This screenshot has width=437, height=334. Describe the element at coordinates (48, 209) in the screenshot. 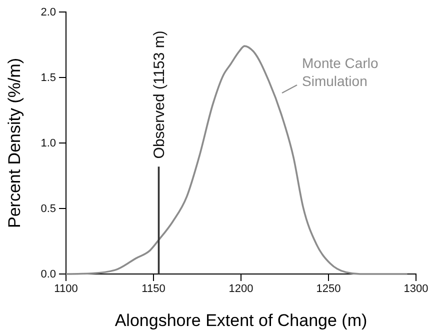

I see `y-tick-label: 0.5` at that location.